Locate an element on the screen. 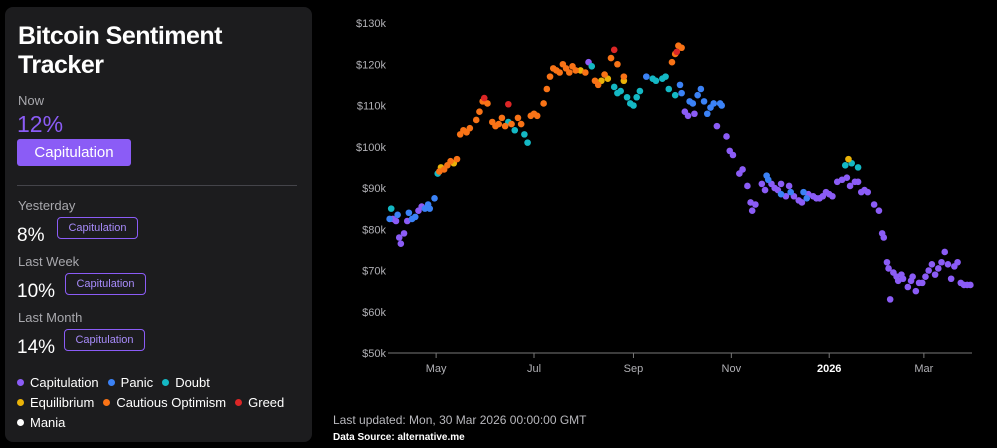 The image size is (997, 448). now-label: Now is located at coordinates (31, 100).